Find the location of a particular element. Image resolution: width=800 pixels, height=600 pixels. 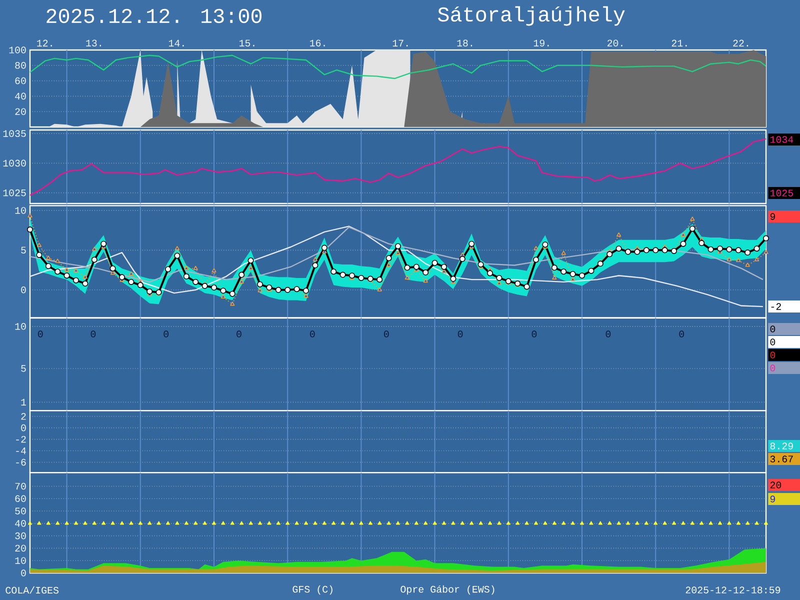

x-tick-label: 17. is located at coordinates (400, 43).